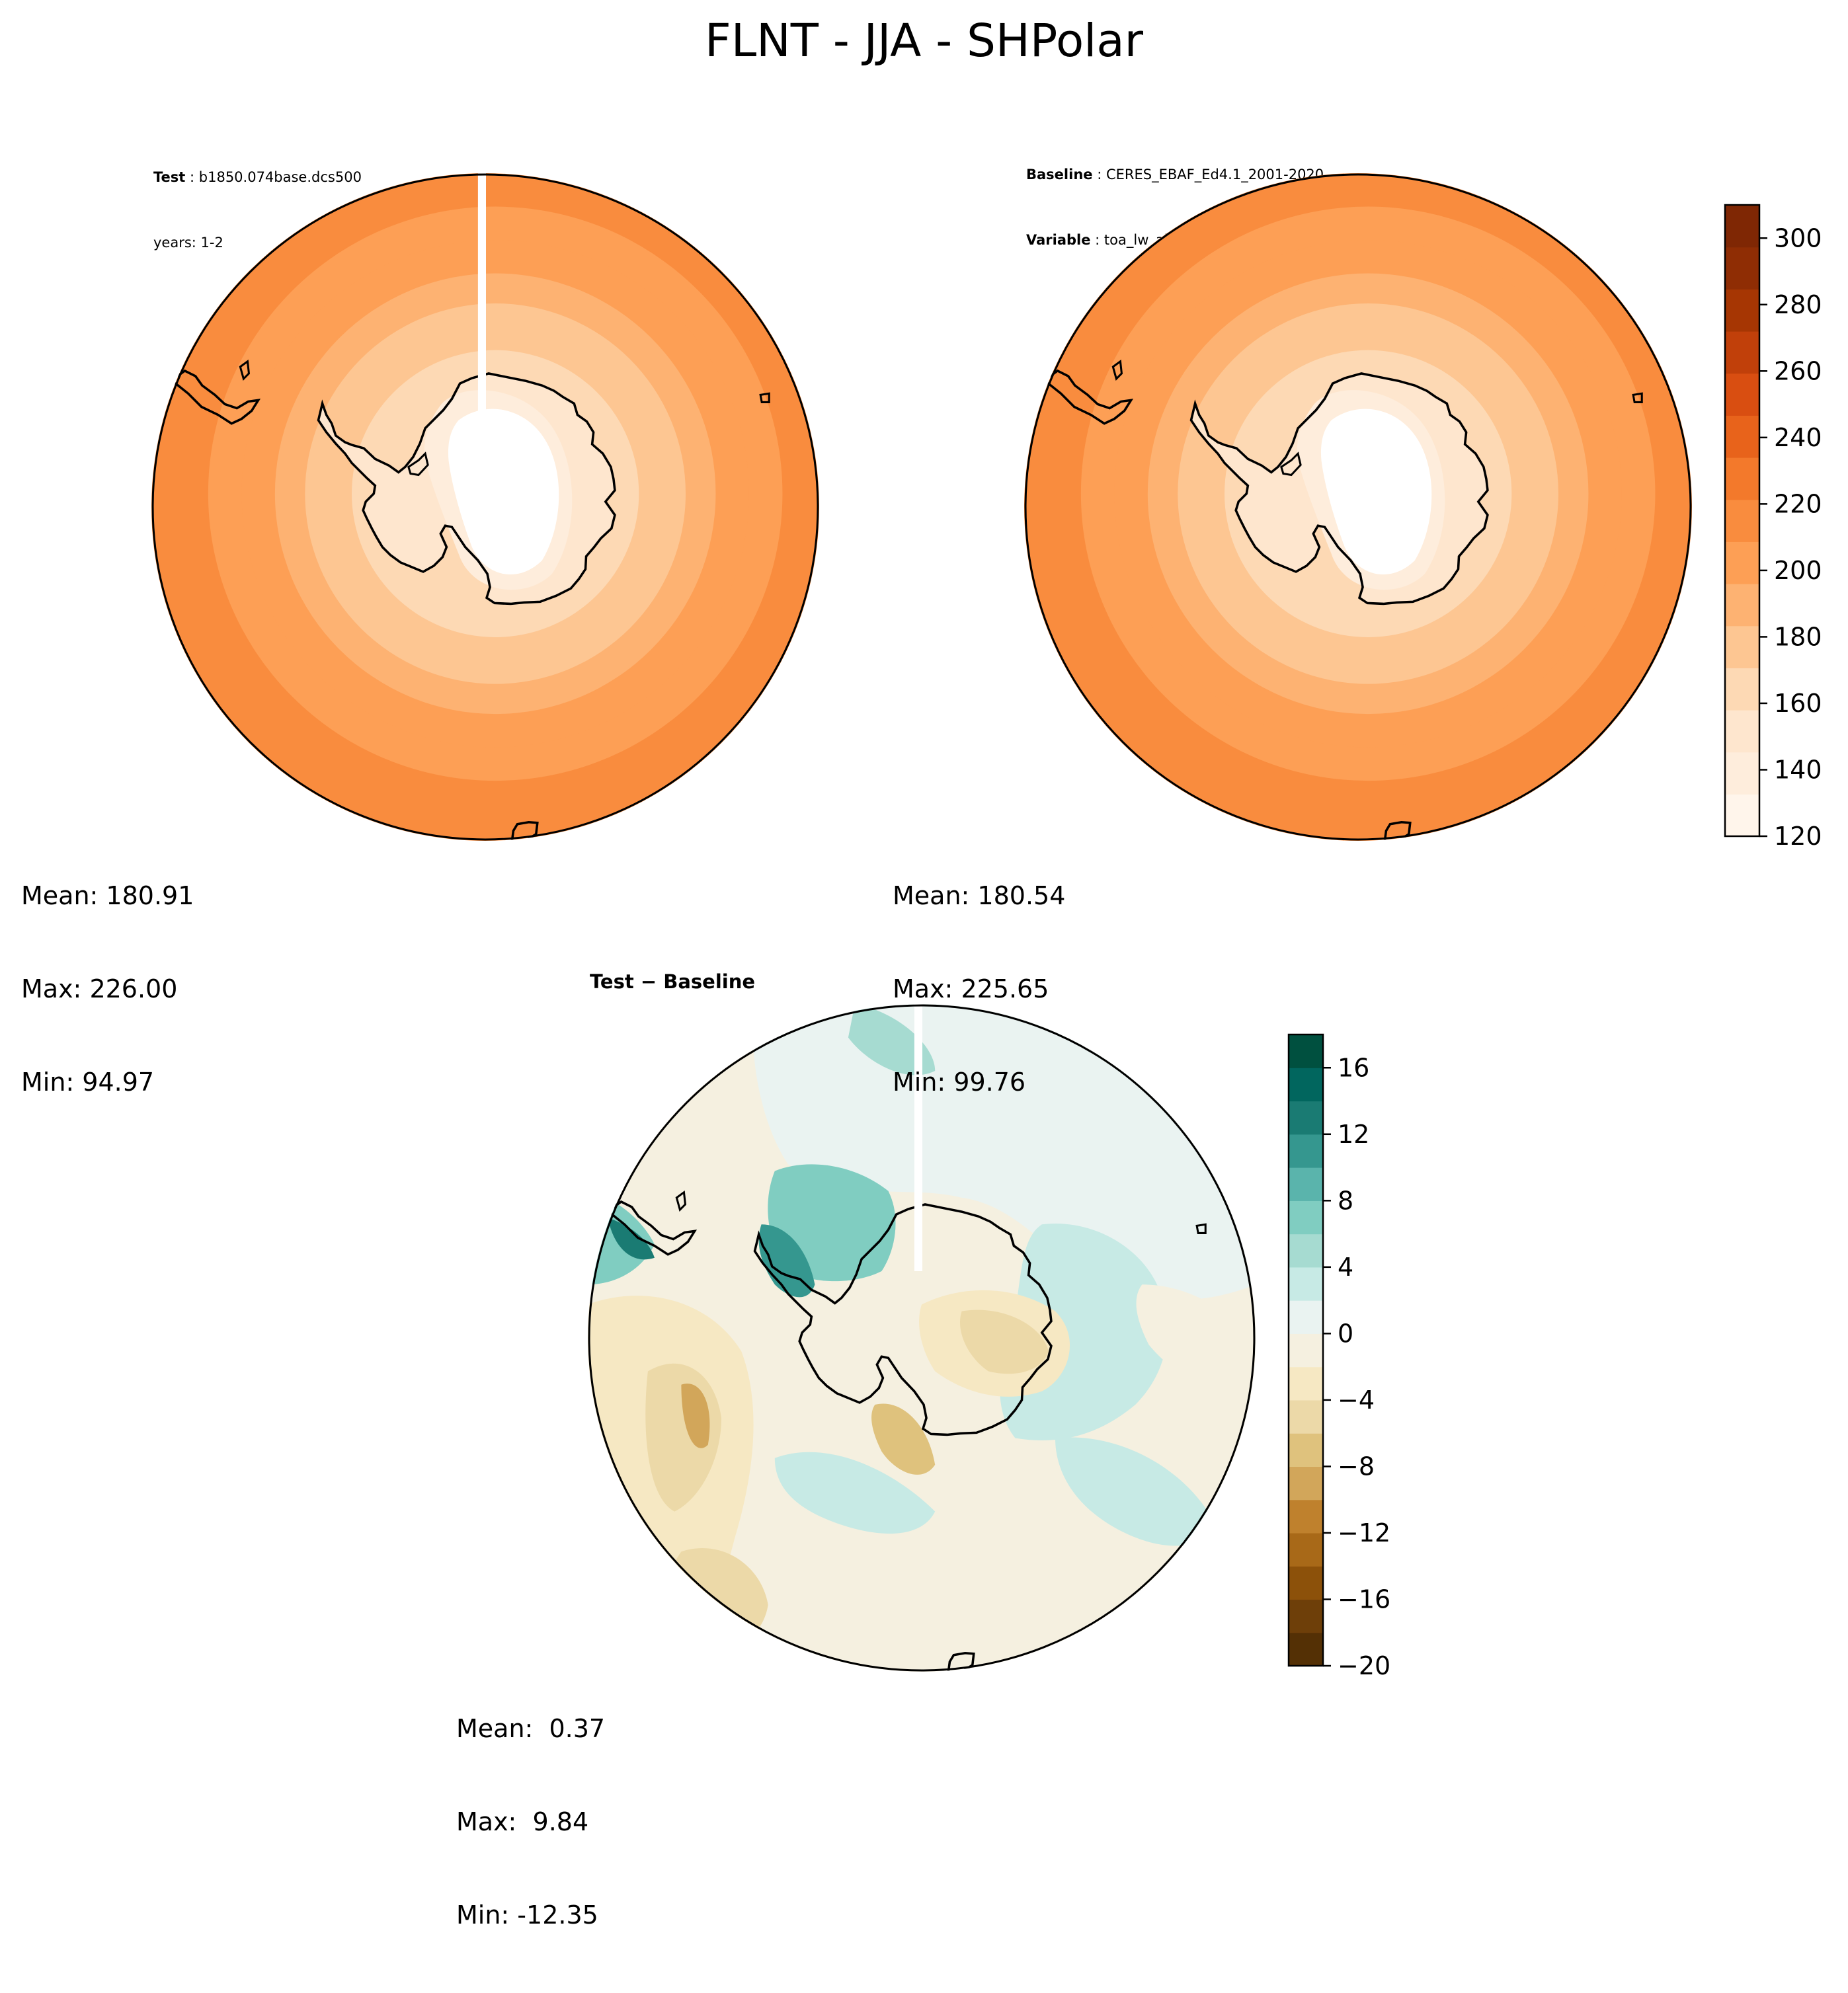 The width and height of the screenshot is (1848, 1993). I want to click on diff-coastline, so click(903, 1319).